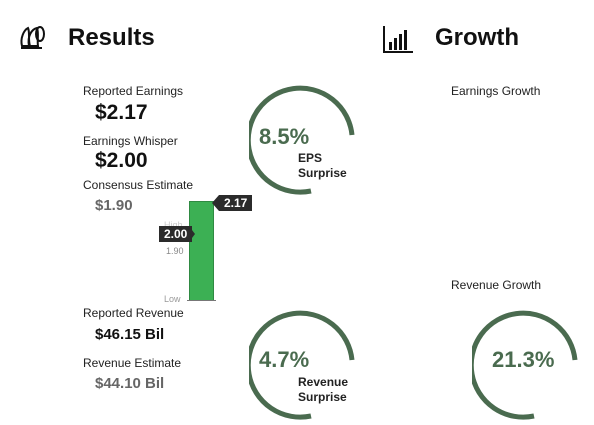 The width and height of the screenshot is (594, 425). I want to click on earnings-growth-label: Earnings Growth, so click(496, 91).